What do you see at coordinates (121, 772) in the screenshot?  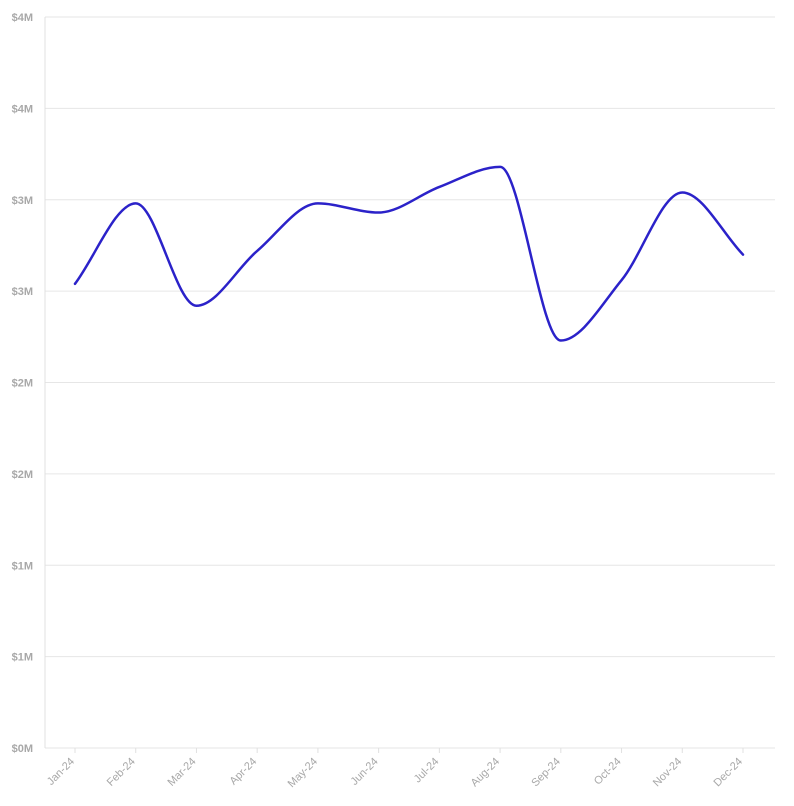 I see `x-tick-label: Feb-24` at bounding box center [121, 772].